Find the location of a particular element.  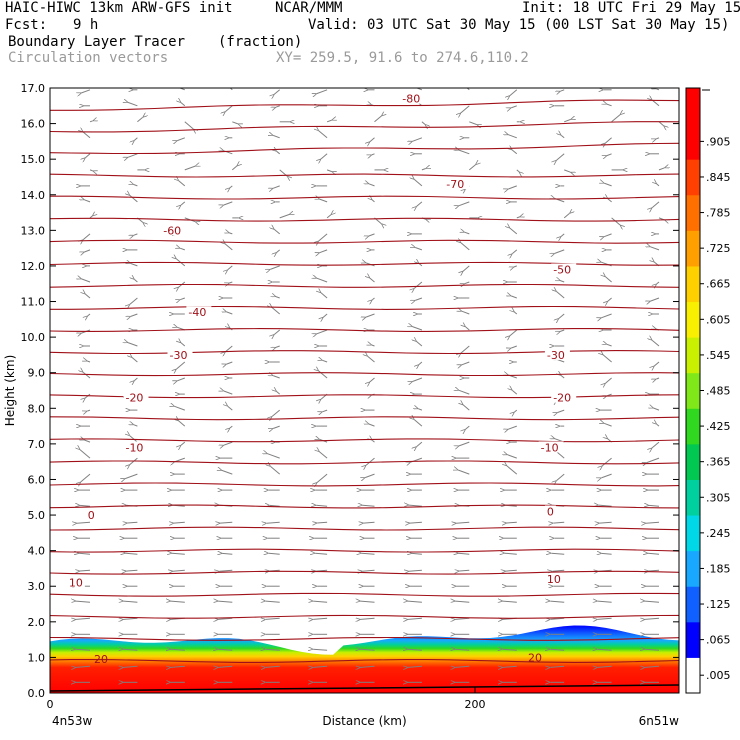

y-tick-label: 16.0 is located at coordinates (33, 124).